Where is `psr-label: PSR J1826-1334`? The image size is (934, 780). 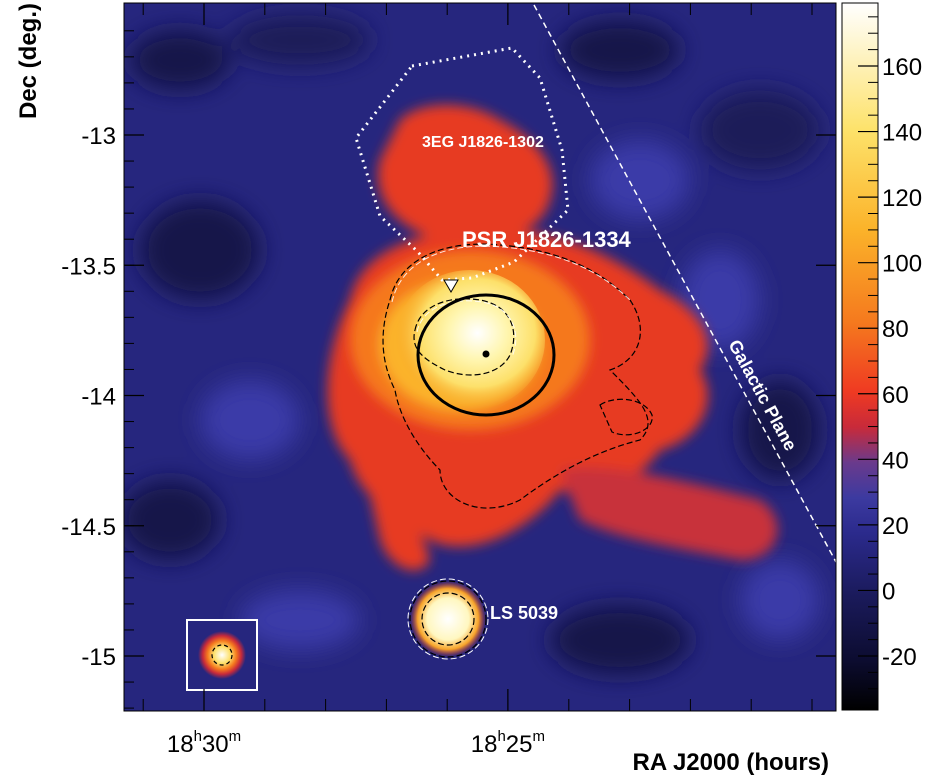 psr-label: PSR J1826-1334 is located at coordinates (547, 239).